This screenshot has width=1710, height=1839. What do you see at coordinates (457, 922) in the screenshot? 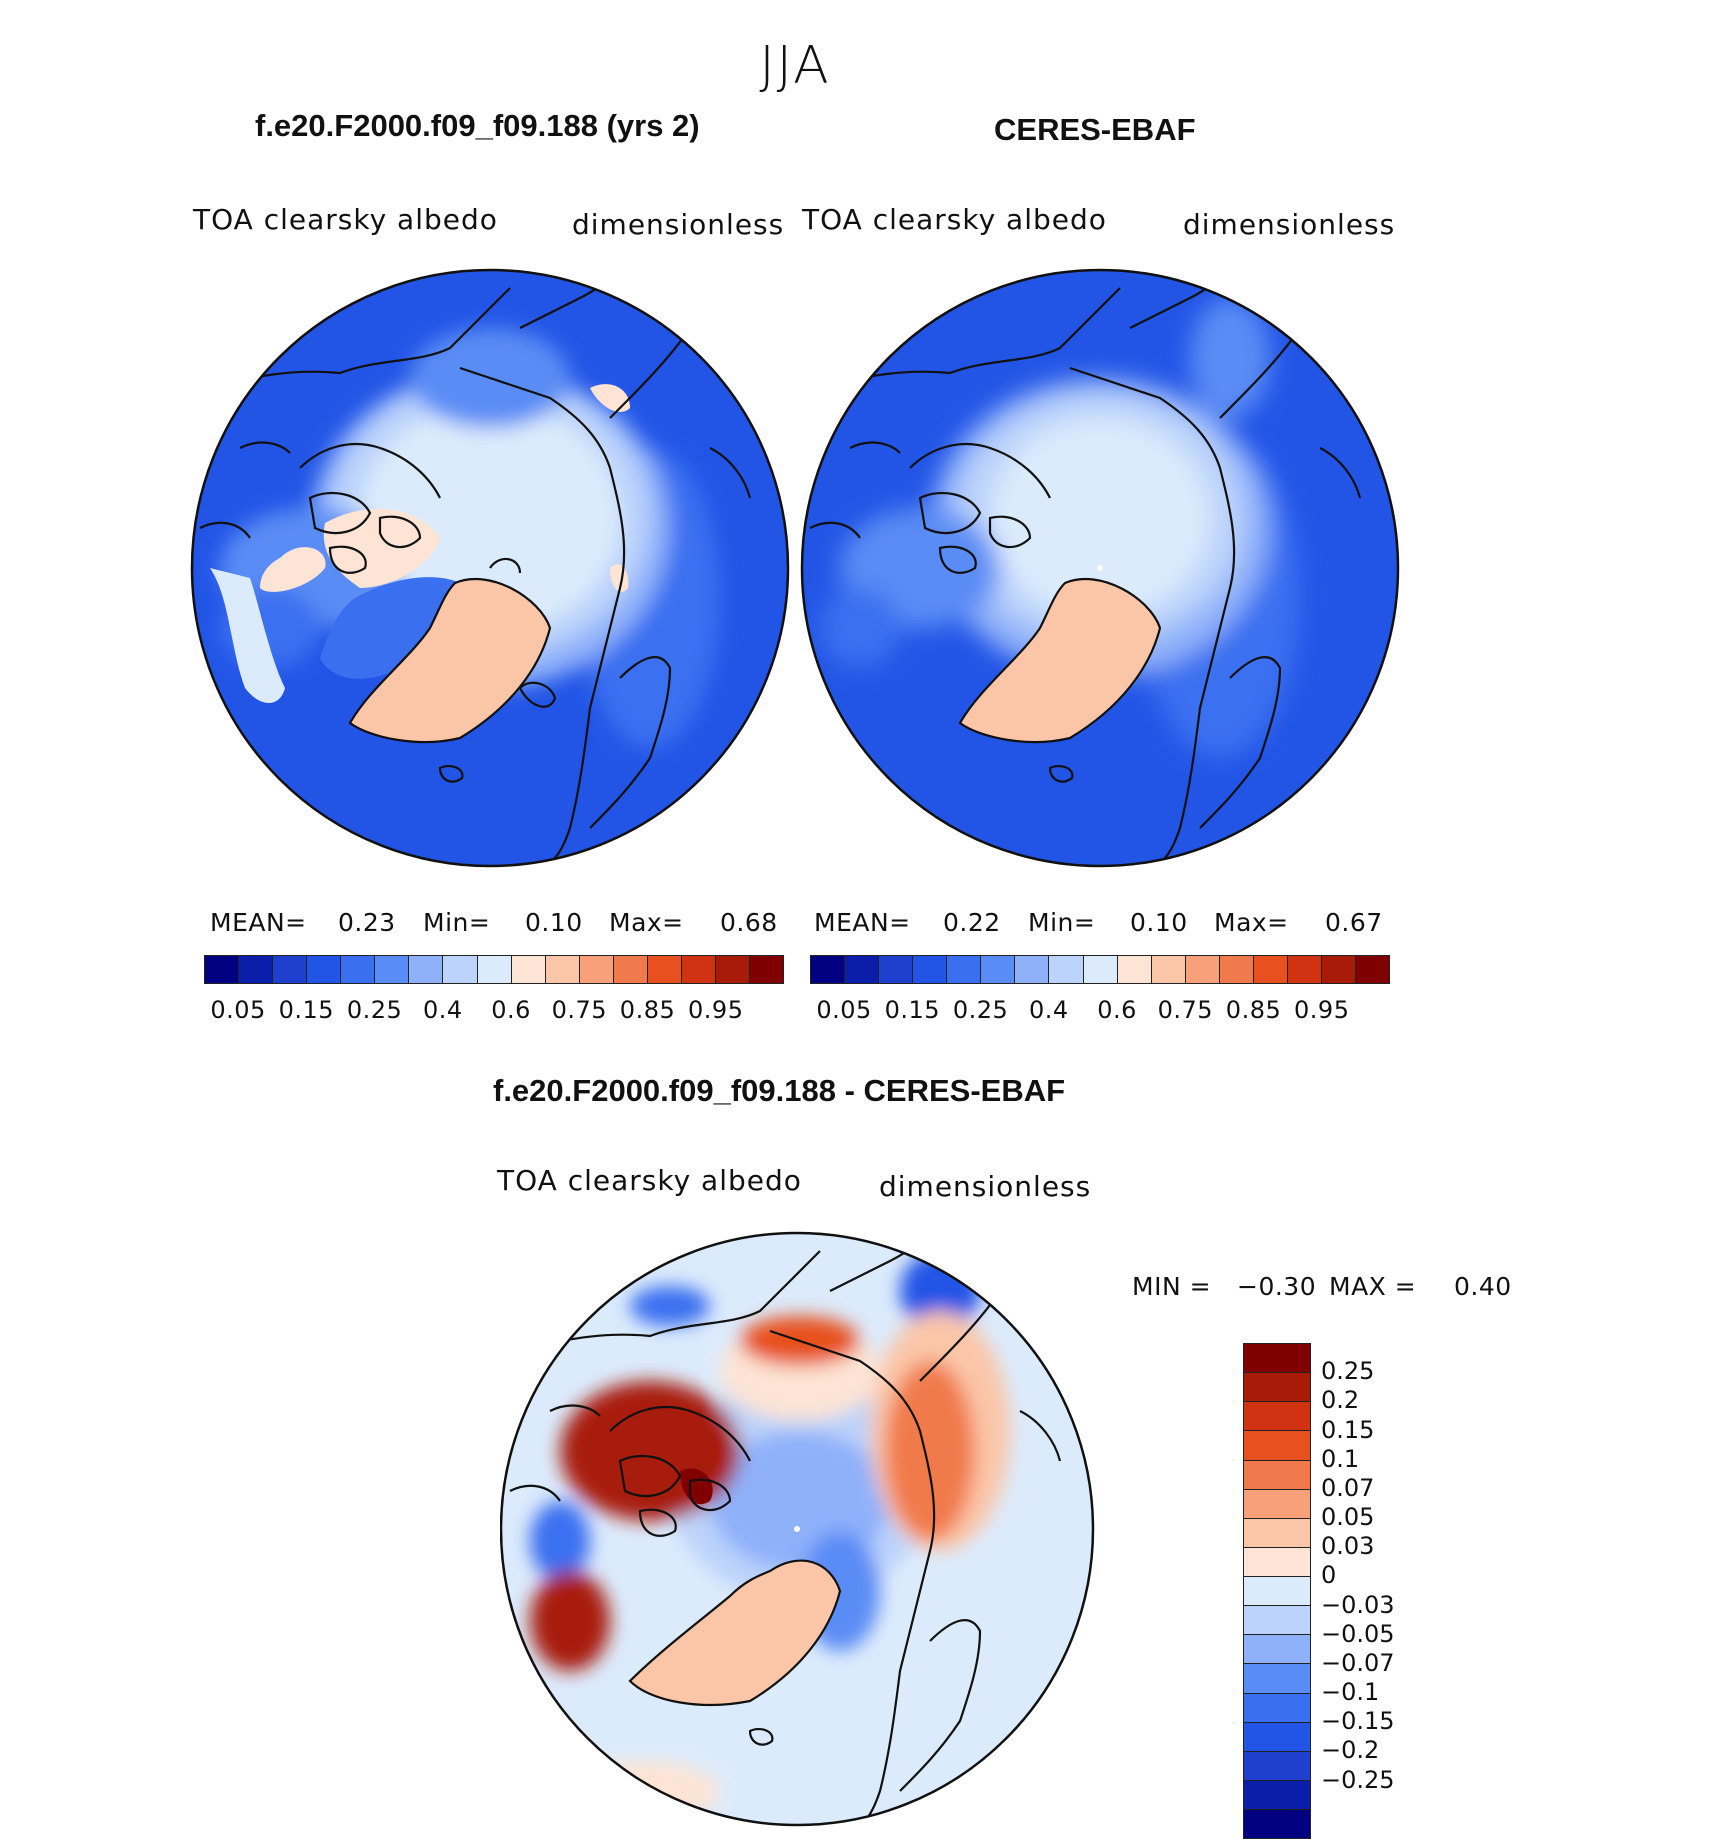
I see `panel1-min-label: Min=` at bounding box center [457, 922].